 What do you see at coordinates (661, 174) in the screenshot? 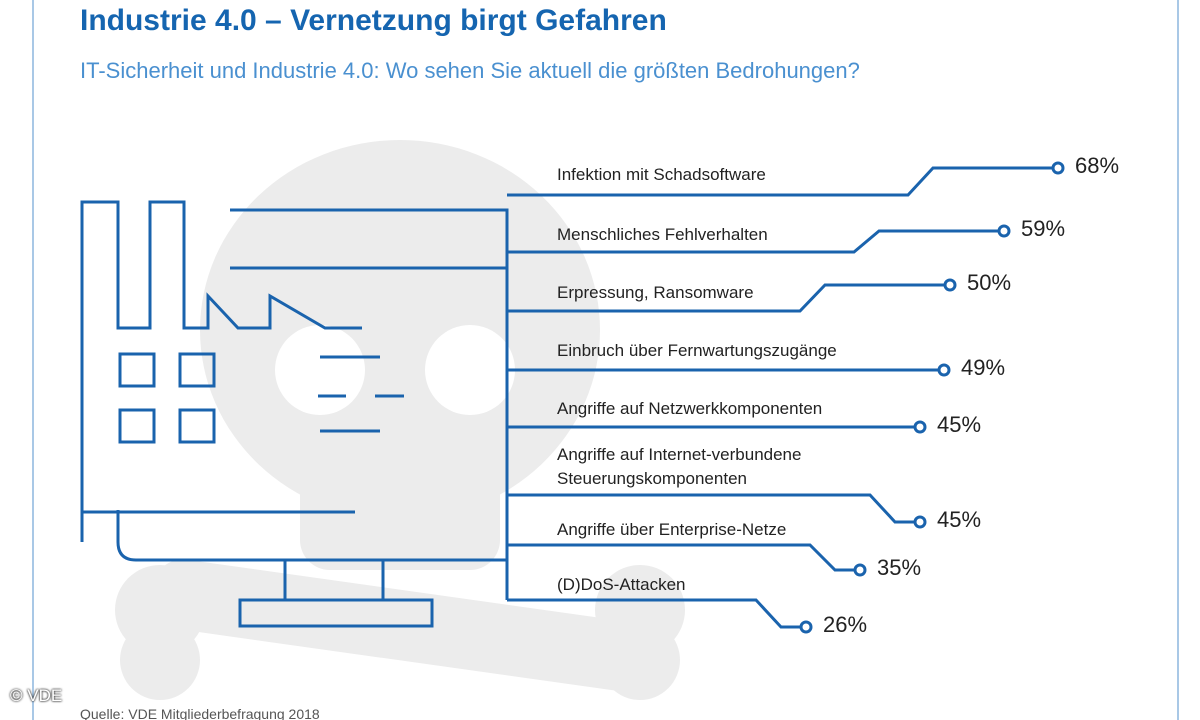
I see `category-label: Infektion mit Schadsoftware` at bounding box center [661, 174].